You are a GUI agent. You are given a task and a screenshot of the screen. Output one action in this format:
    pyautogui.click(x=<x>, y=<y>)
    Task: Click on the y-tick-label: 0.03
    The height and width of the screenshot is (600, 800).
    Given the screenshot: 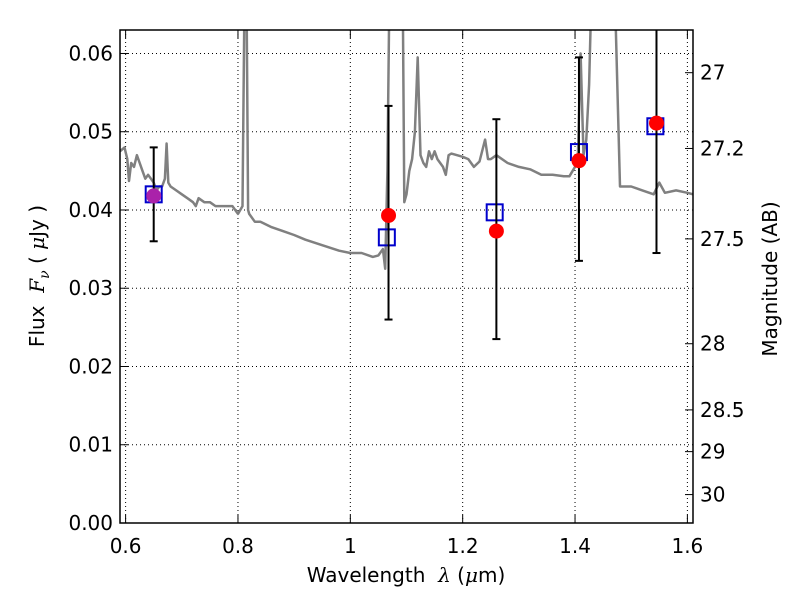 What is the action you would take?
    pyautogui.click(x=90, y=288)
    